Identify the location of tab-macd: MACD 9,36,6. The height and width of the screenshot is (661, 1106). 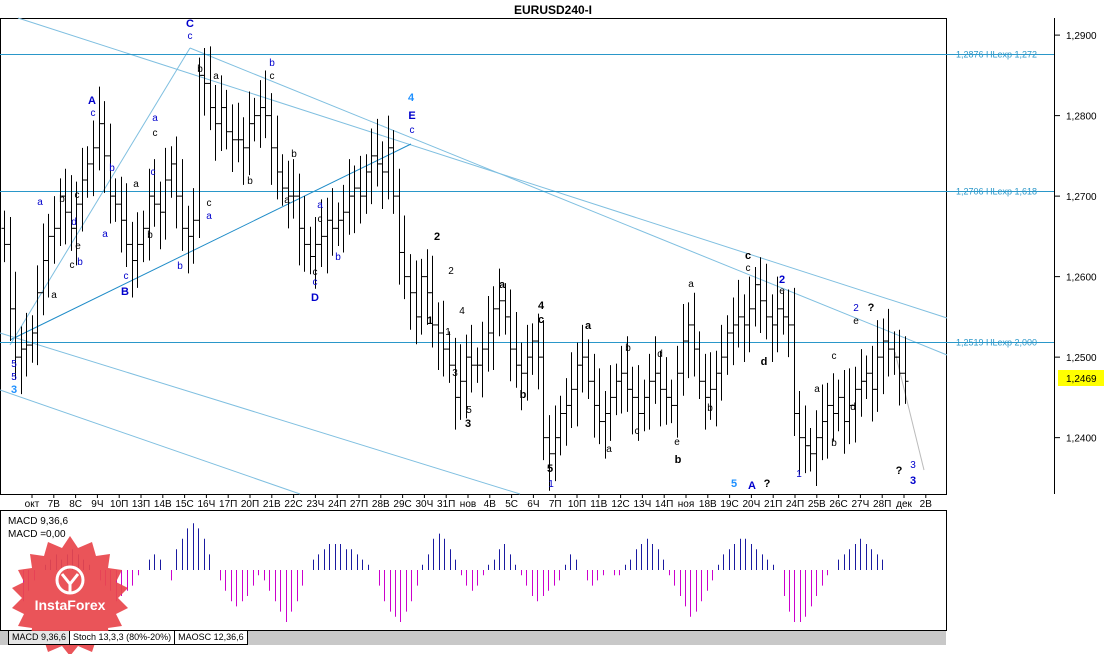
(39, 638).